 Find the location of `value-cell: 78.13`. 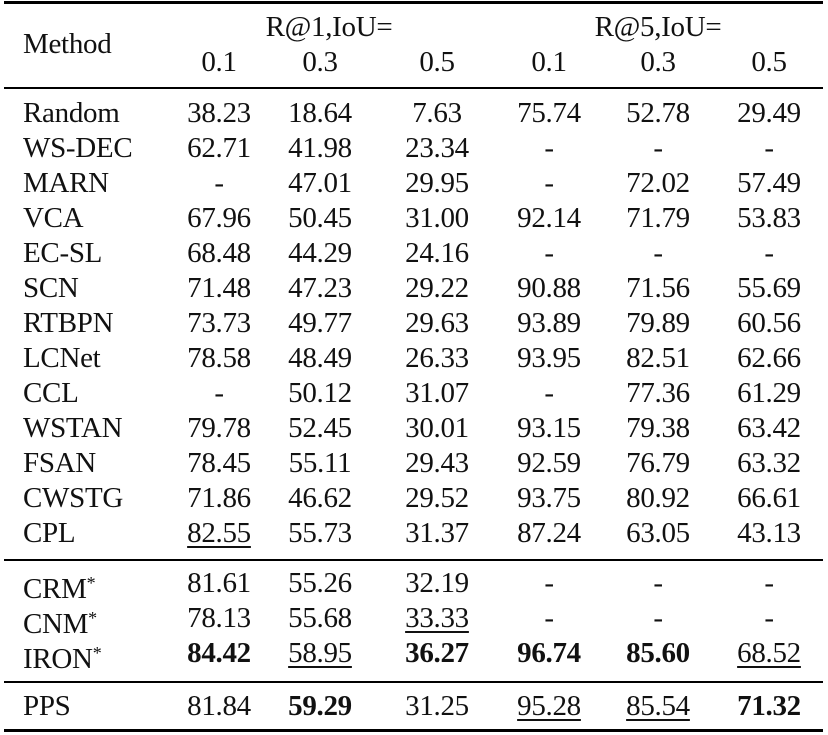

value-cell: 78.13 is located at coordinates (219, 618).